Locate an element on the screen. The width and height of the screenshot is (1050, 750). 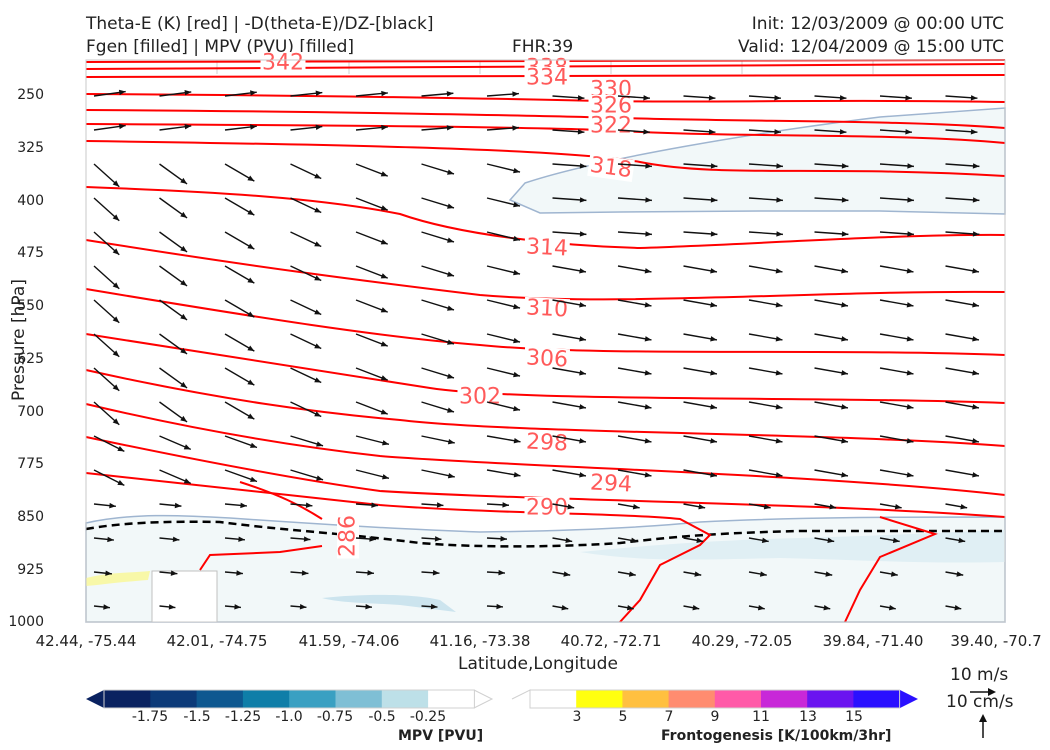
theta-e-contour-label: 302 is located at coordinates (480, 397).